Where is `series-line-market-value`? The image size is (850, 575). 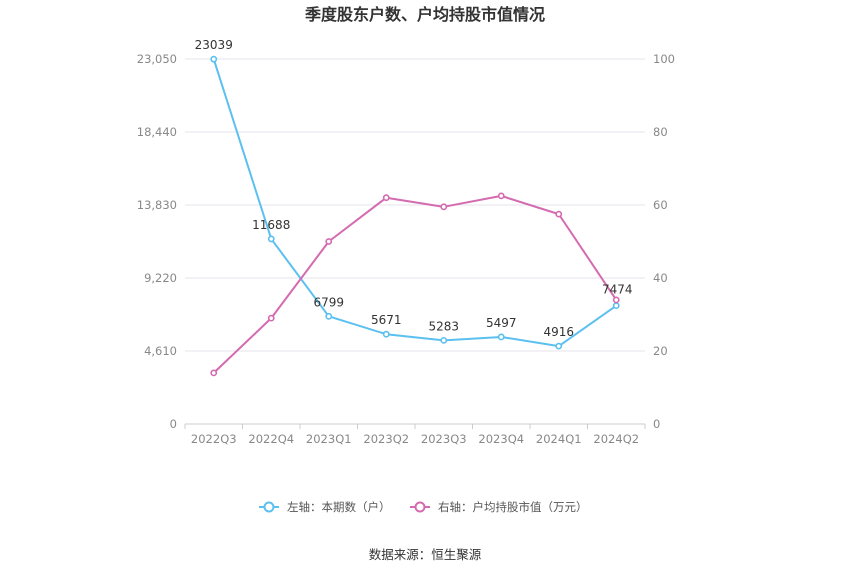 series-line-market-value is located at coordinates (415, 284).